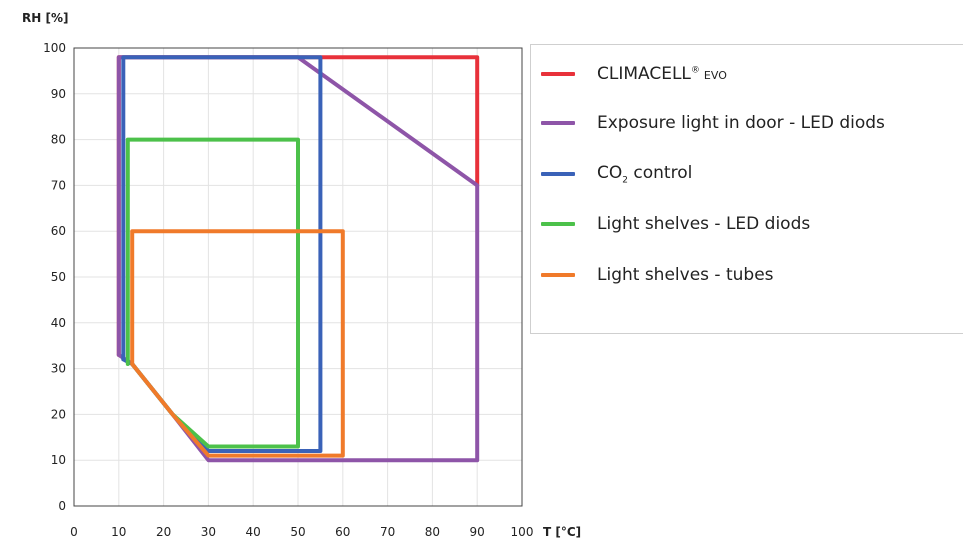 The width and height of the screenshot is (963, 540). Describe the element at coordinates (715, 75) in the screenshot. I see `legend-label-climacell-suffix: EVO` at that location.